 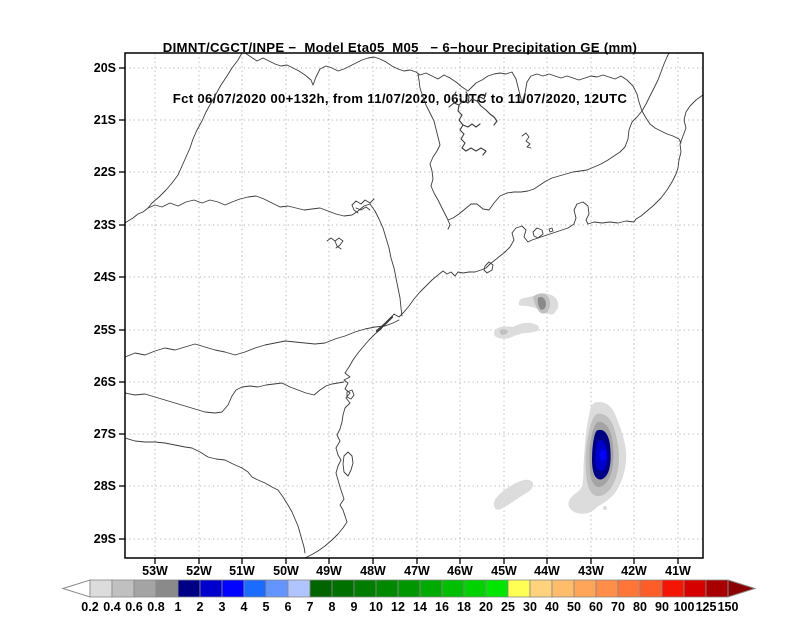 What do you see at coordinates (178, 607) in the screenshot?
I see `colorbar-tick-label: 1` at bounding box center [178, 607].